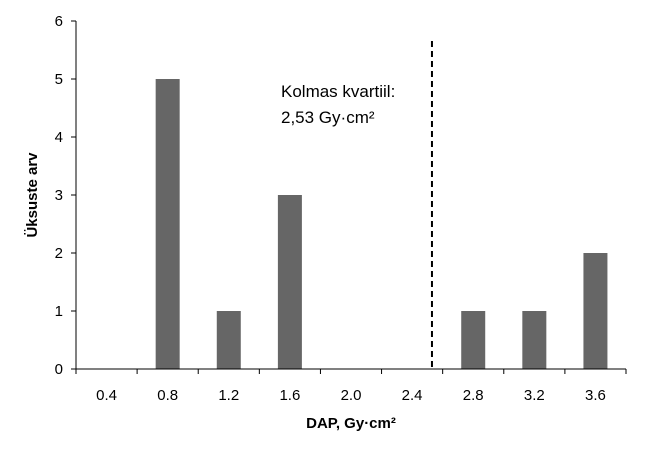 The height and width of the screenshot is (454, 649). I want to click on y-tick-label-0: 0, so click(59, 369).